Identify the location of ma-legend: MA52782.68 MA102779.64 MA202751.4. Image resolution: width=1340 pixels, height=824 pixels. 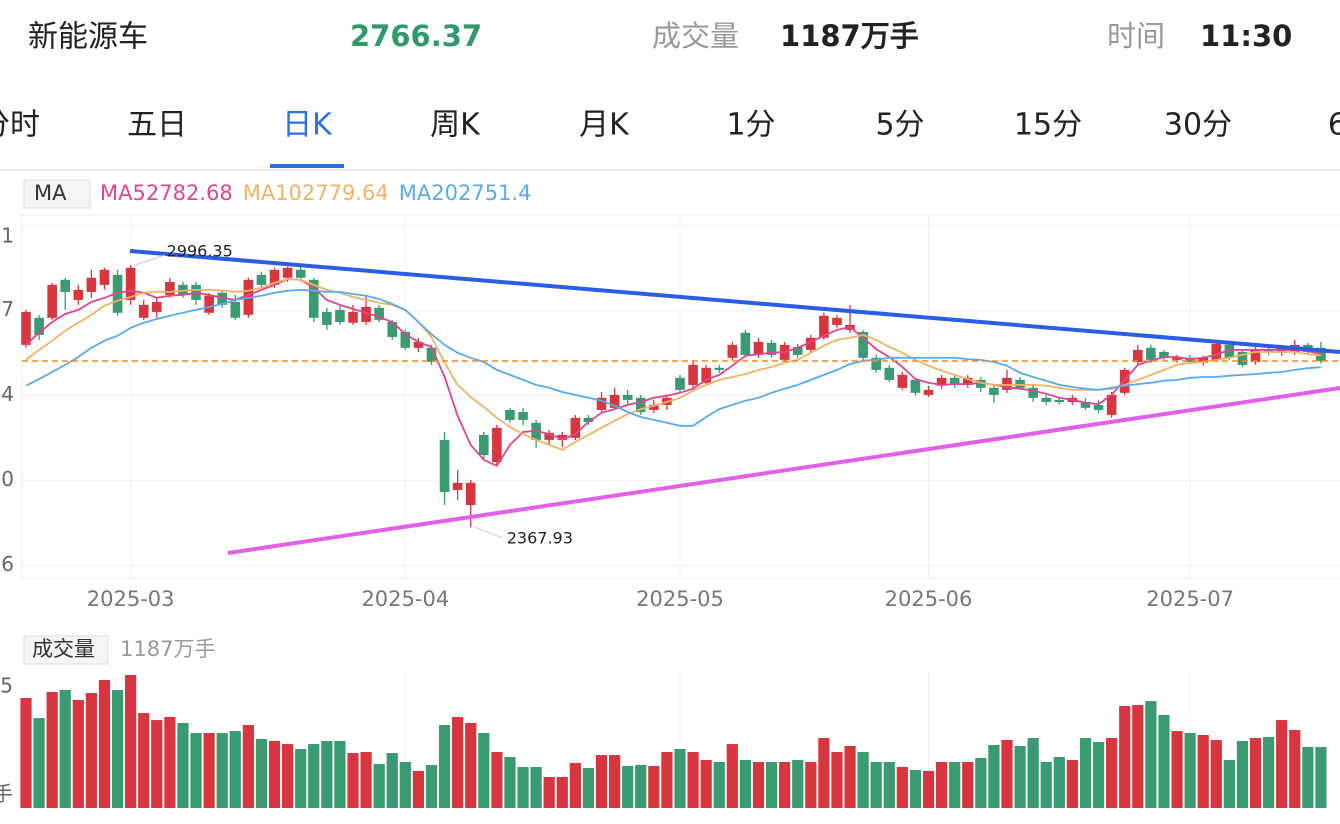
(315, 193).